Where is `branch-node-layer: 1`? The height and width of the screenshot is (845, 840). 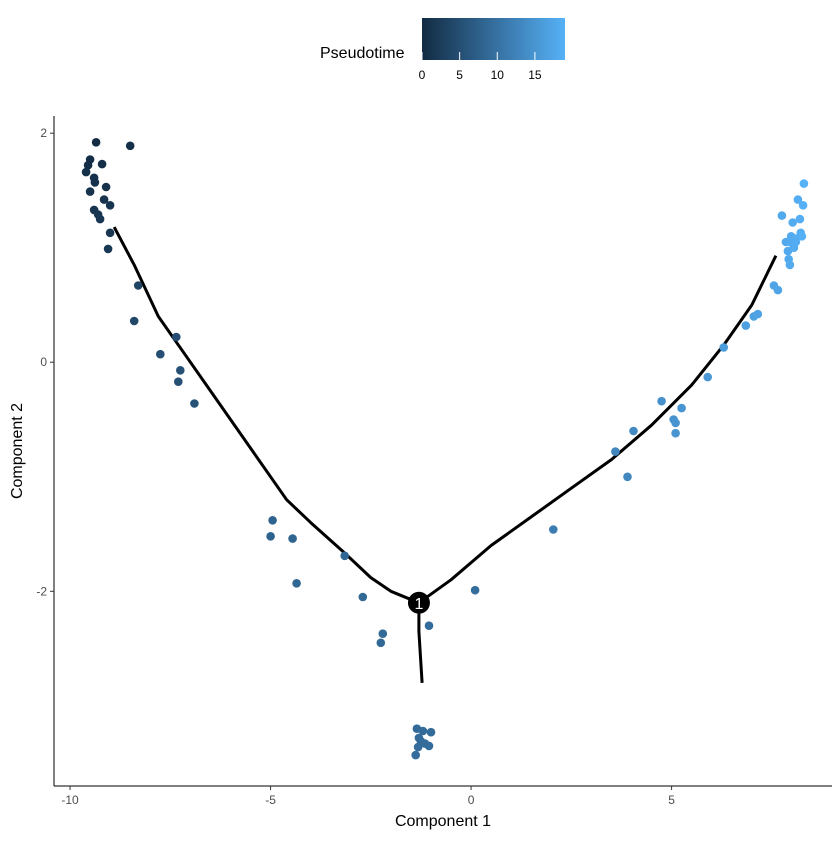
branch-node-layer: 1 is located at coordinates (418, 602).